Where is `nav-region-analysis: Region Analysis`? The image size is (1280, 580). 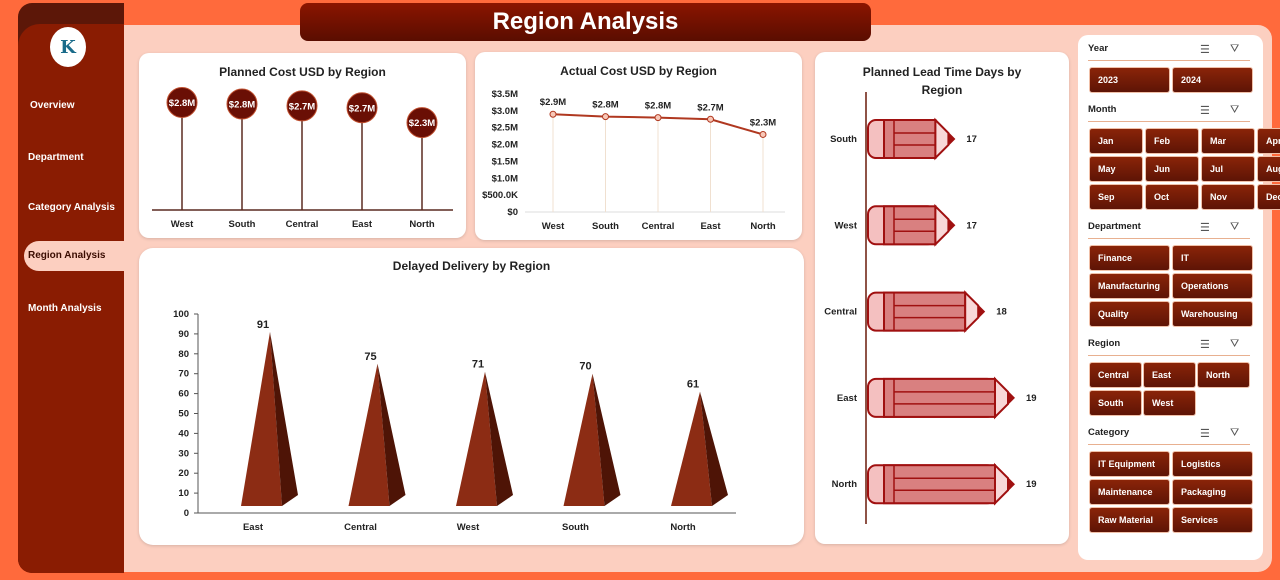
nav-region-analysis: Region Analysis is located at coordinates (74, 256).